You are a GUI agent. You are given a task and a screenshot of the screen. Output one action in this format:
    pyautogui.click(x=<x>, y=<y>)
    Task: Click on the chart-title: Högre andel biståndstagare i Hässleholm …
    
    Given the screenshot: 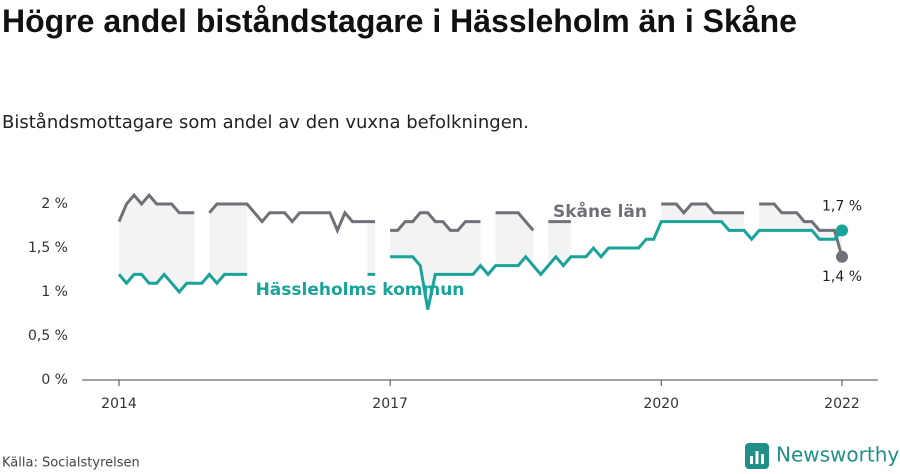 What is the action you would take?
    pyautogui.click(x=399, y=21)
    